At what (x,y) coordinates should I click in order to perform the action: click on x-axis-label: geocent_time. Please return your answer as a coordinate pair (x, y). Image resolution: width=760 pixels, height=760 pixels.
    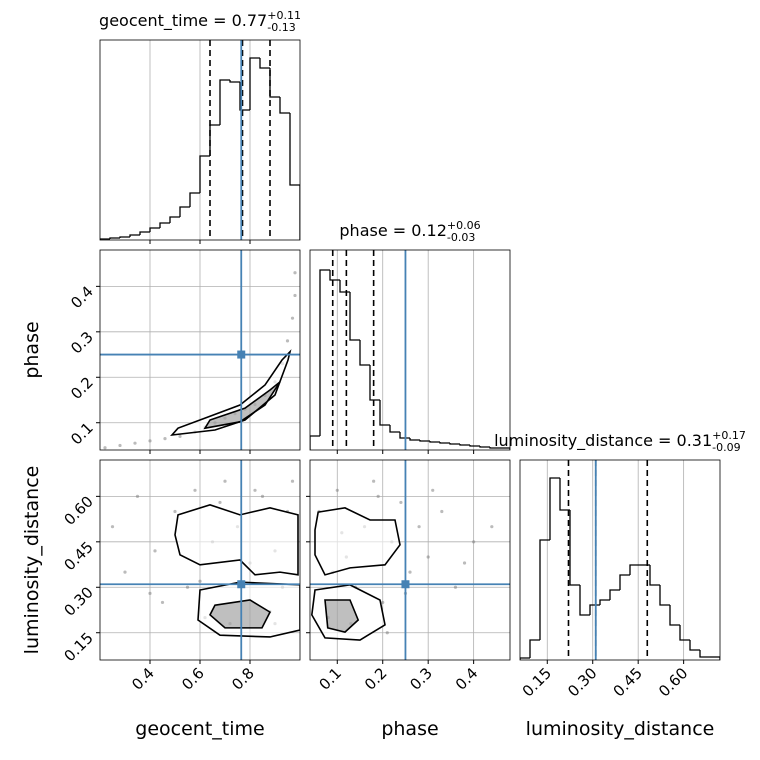
    Looking at the image, I should click on (199, 729).